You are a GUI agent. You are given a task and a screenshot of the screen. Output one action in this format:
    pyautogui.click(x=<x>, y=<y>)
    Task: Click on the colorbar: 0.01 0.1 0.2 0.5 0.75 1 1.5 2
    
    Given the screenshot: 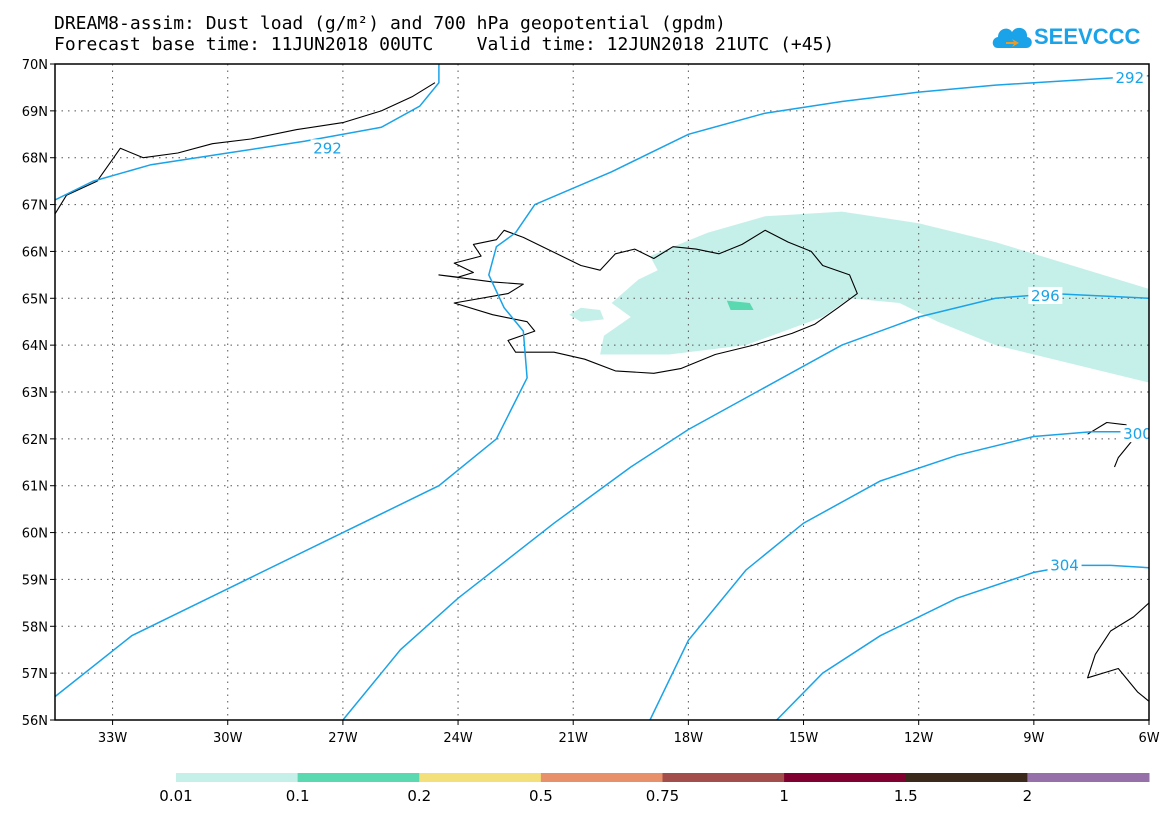 What is the action you would take?
    pyautogui.click(x=654, y=789)
    